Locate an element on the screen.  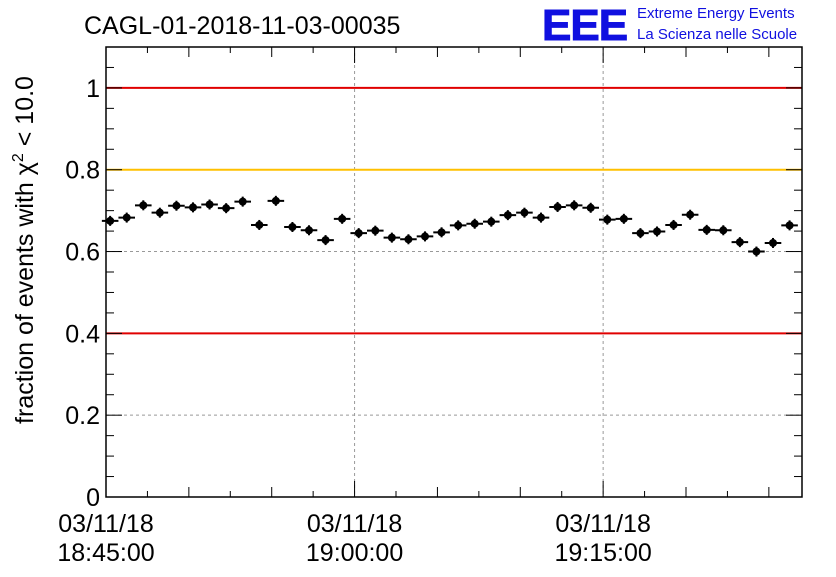
y-tick-label: 1 is located at coordinates (93, 89).